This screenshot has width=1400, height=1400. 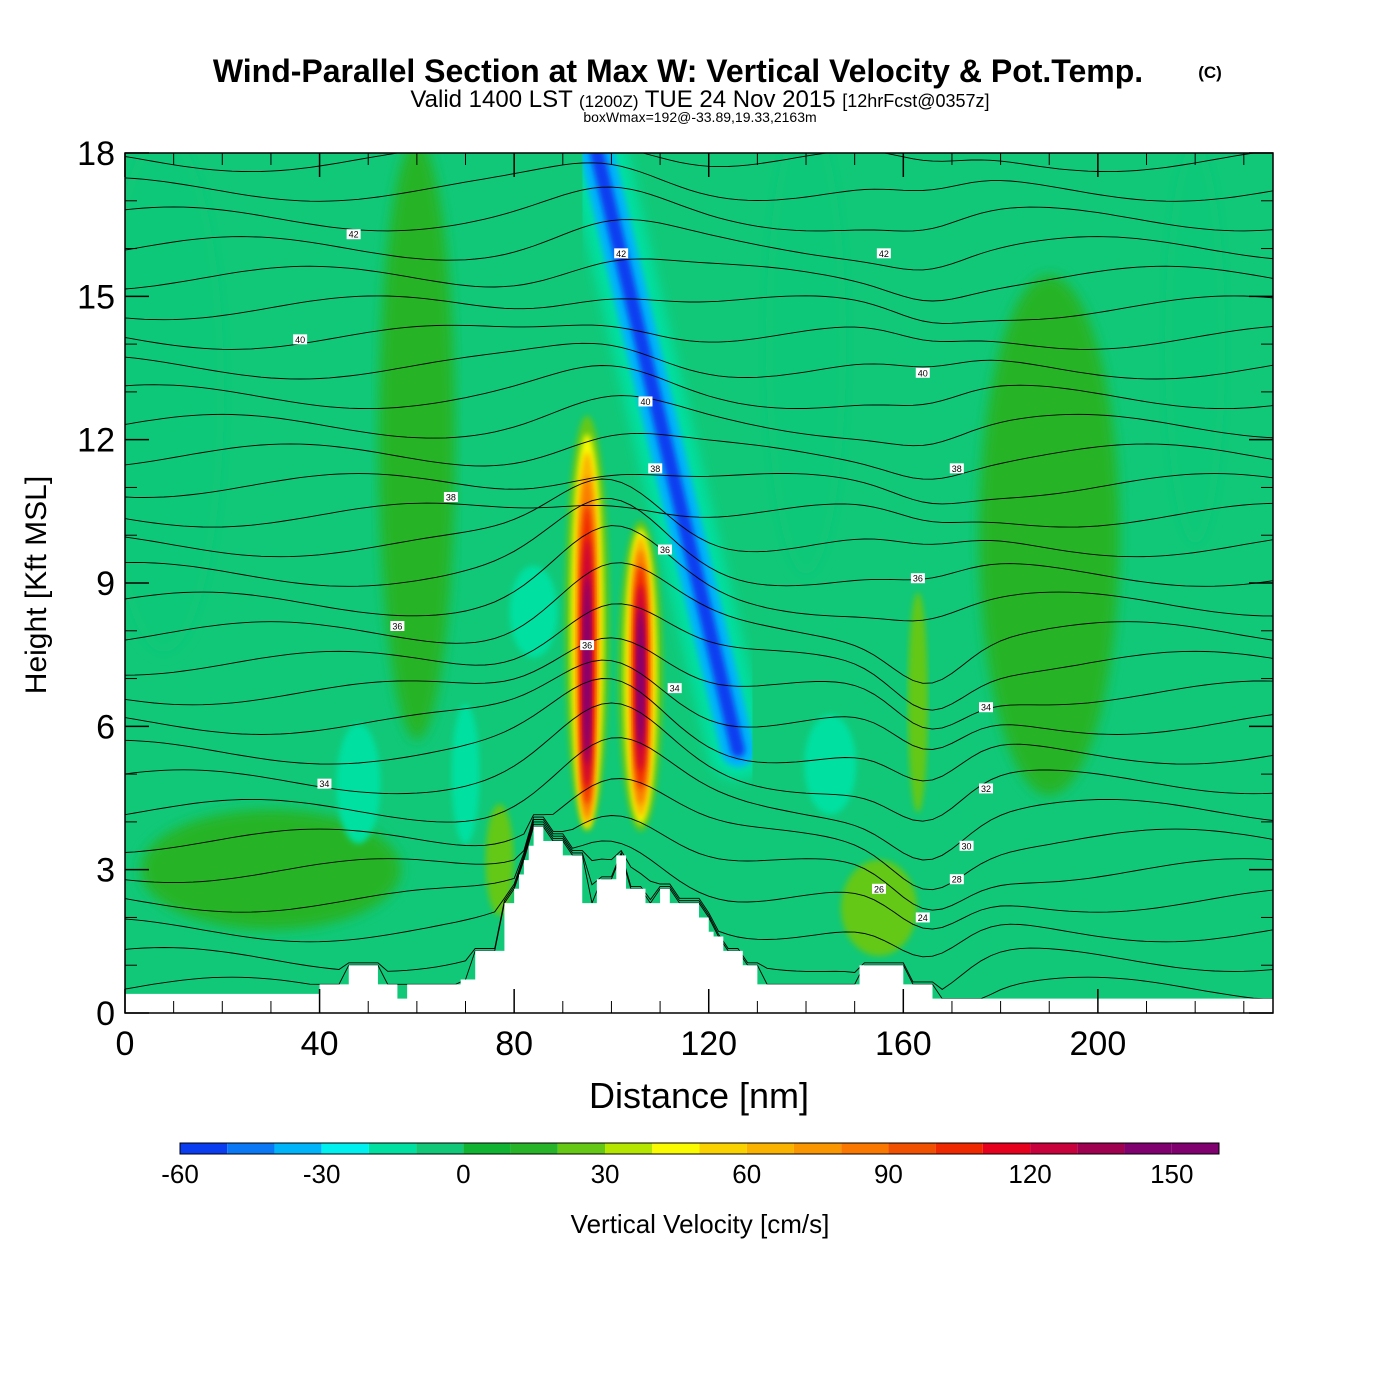 I want to click on theta-label-text: 30, so click(x=967, y=846).